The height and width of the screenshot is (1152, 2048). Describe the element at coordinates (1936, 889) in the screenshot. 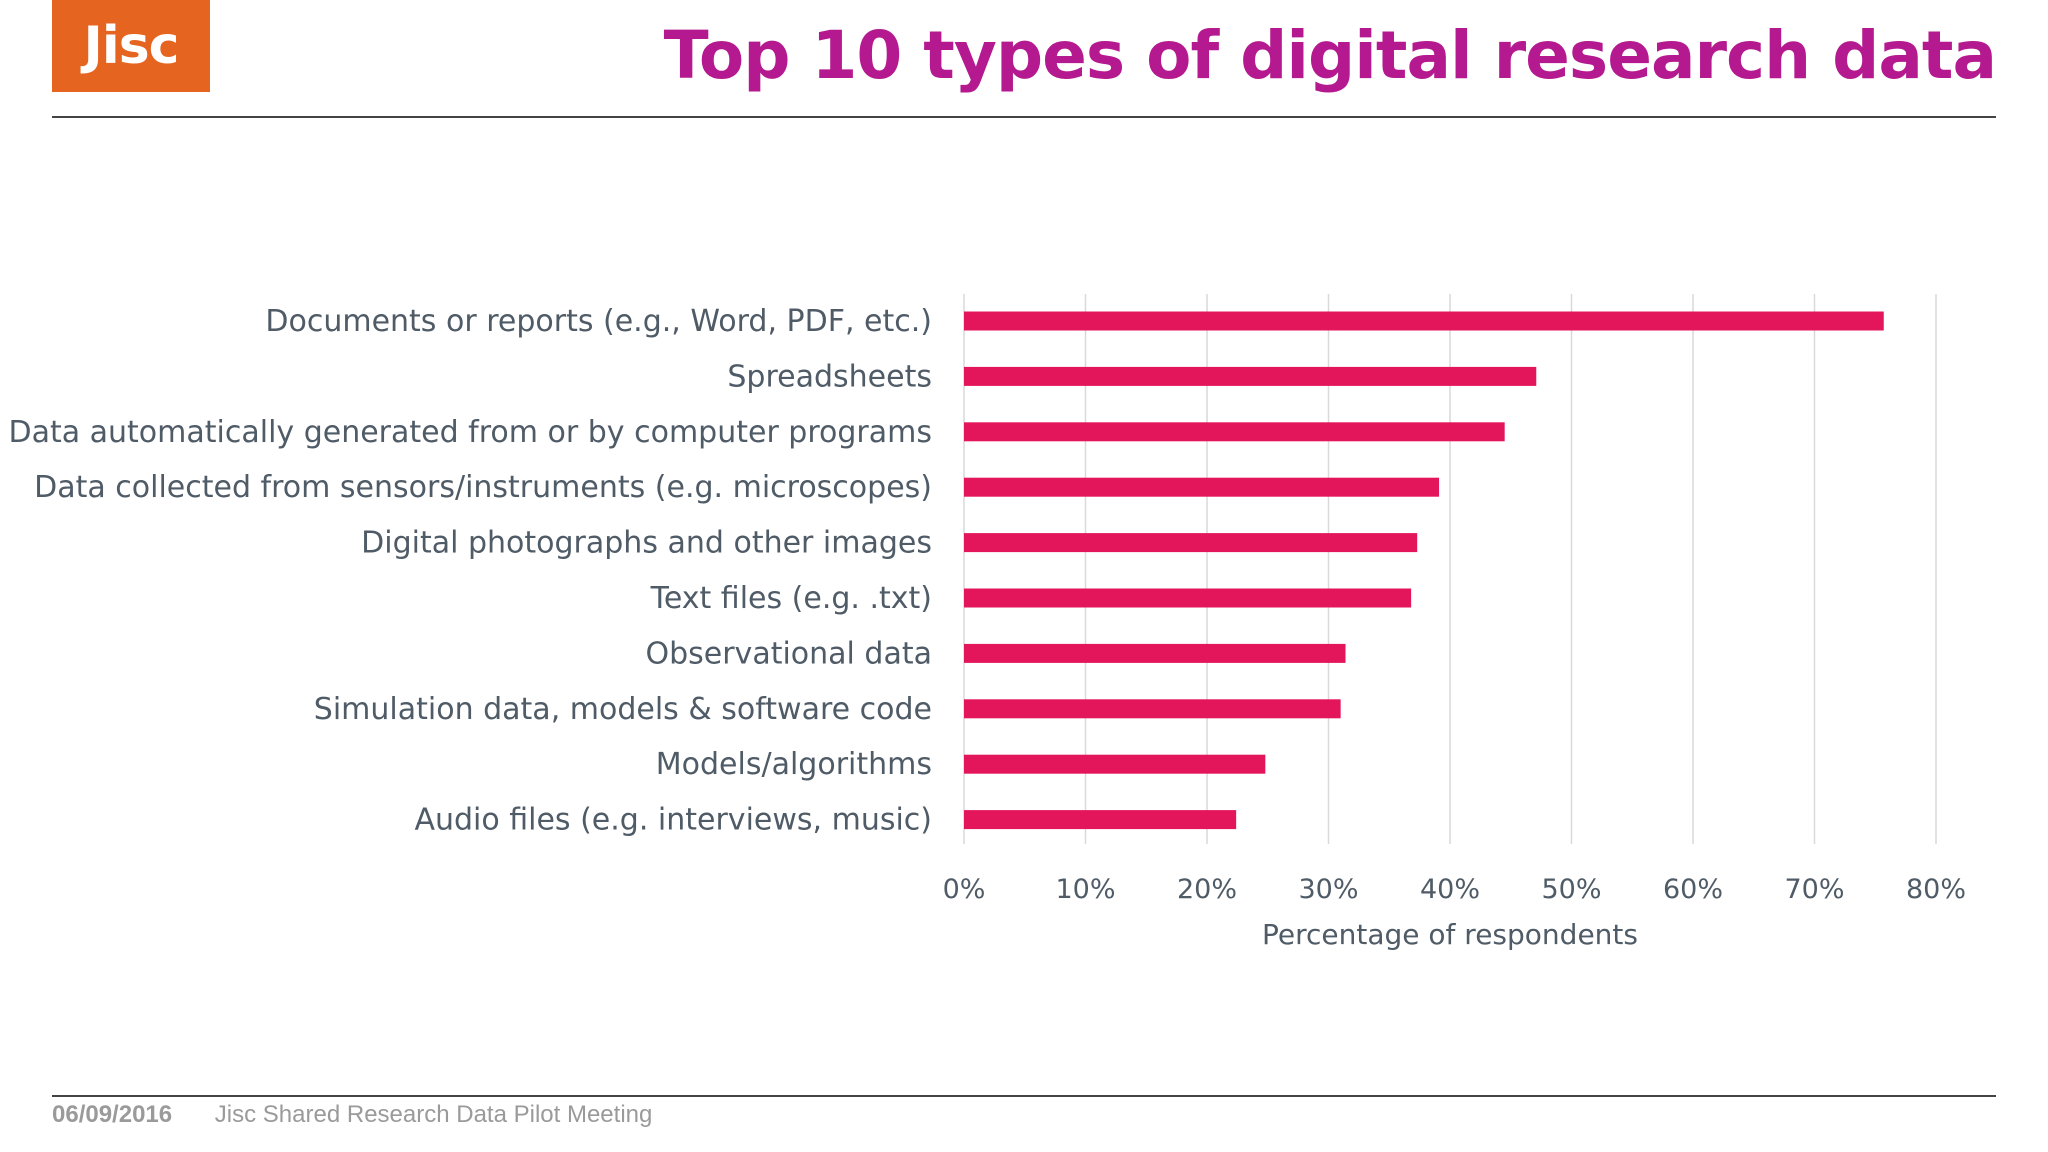

I see `x-tick-label: 80%` at that location.